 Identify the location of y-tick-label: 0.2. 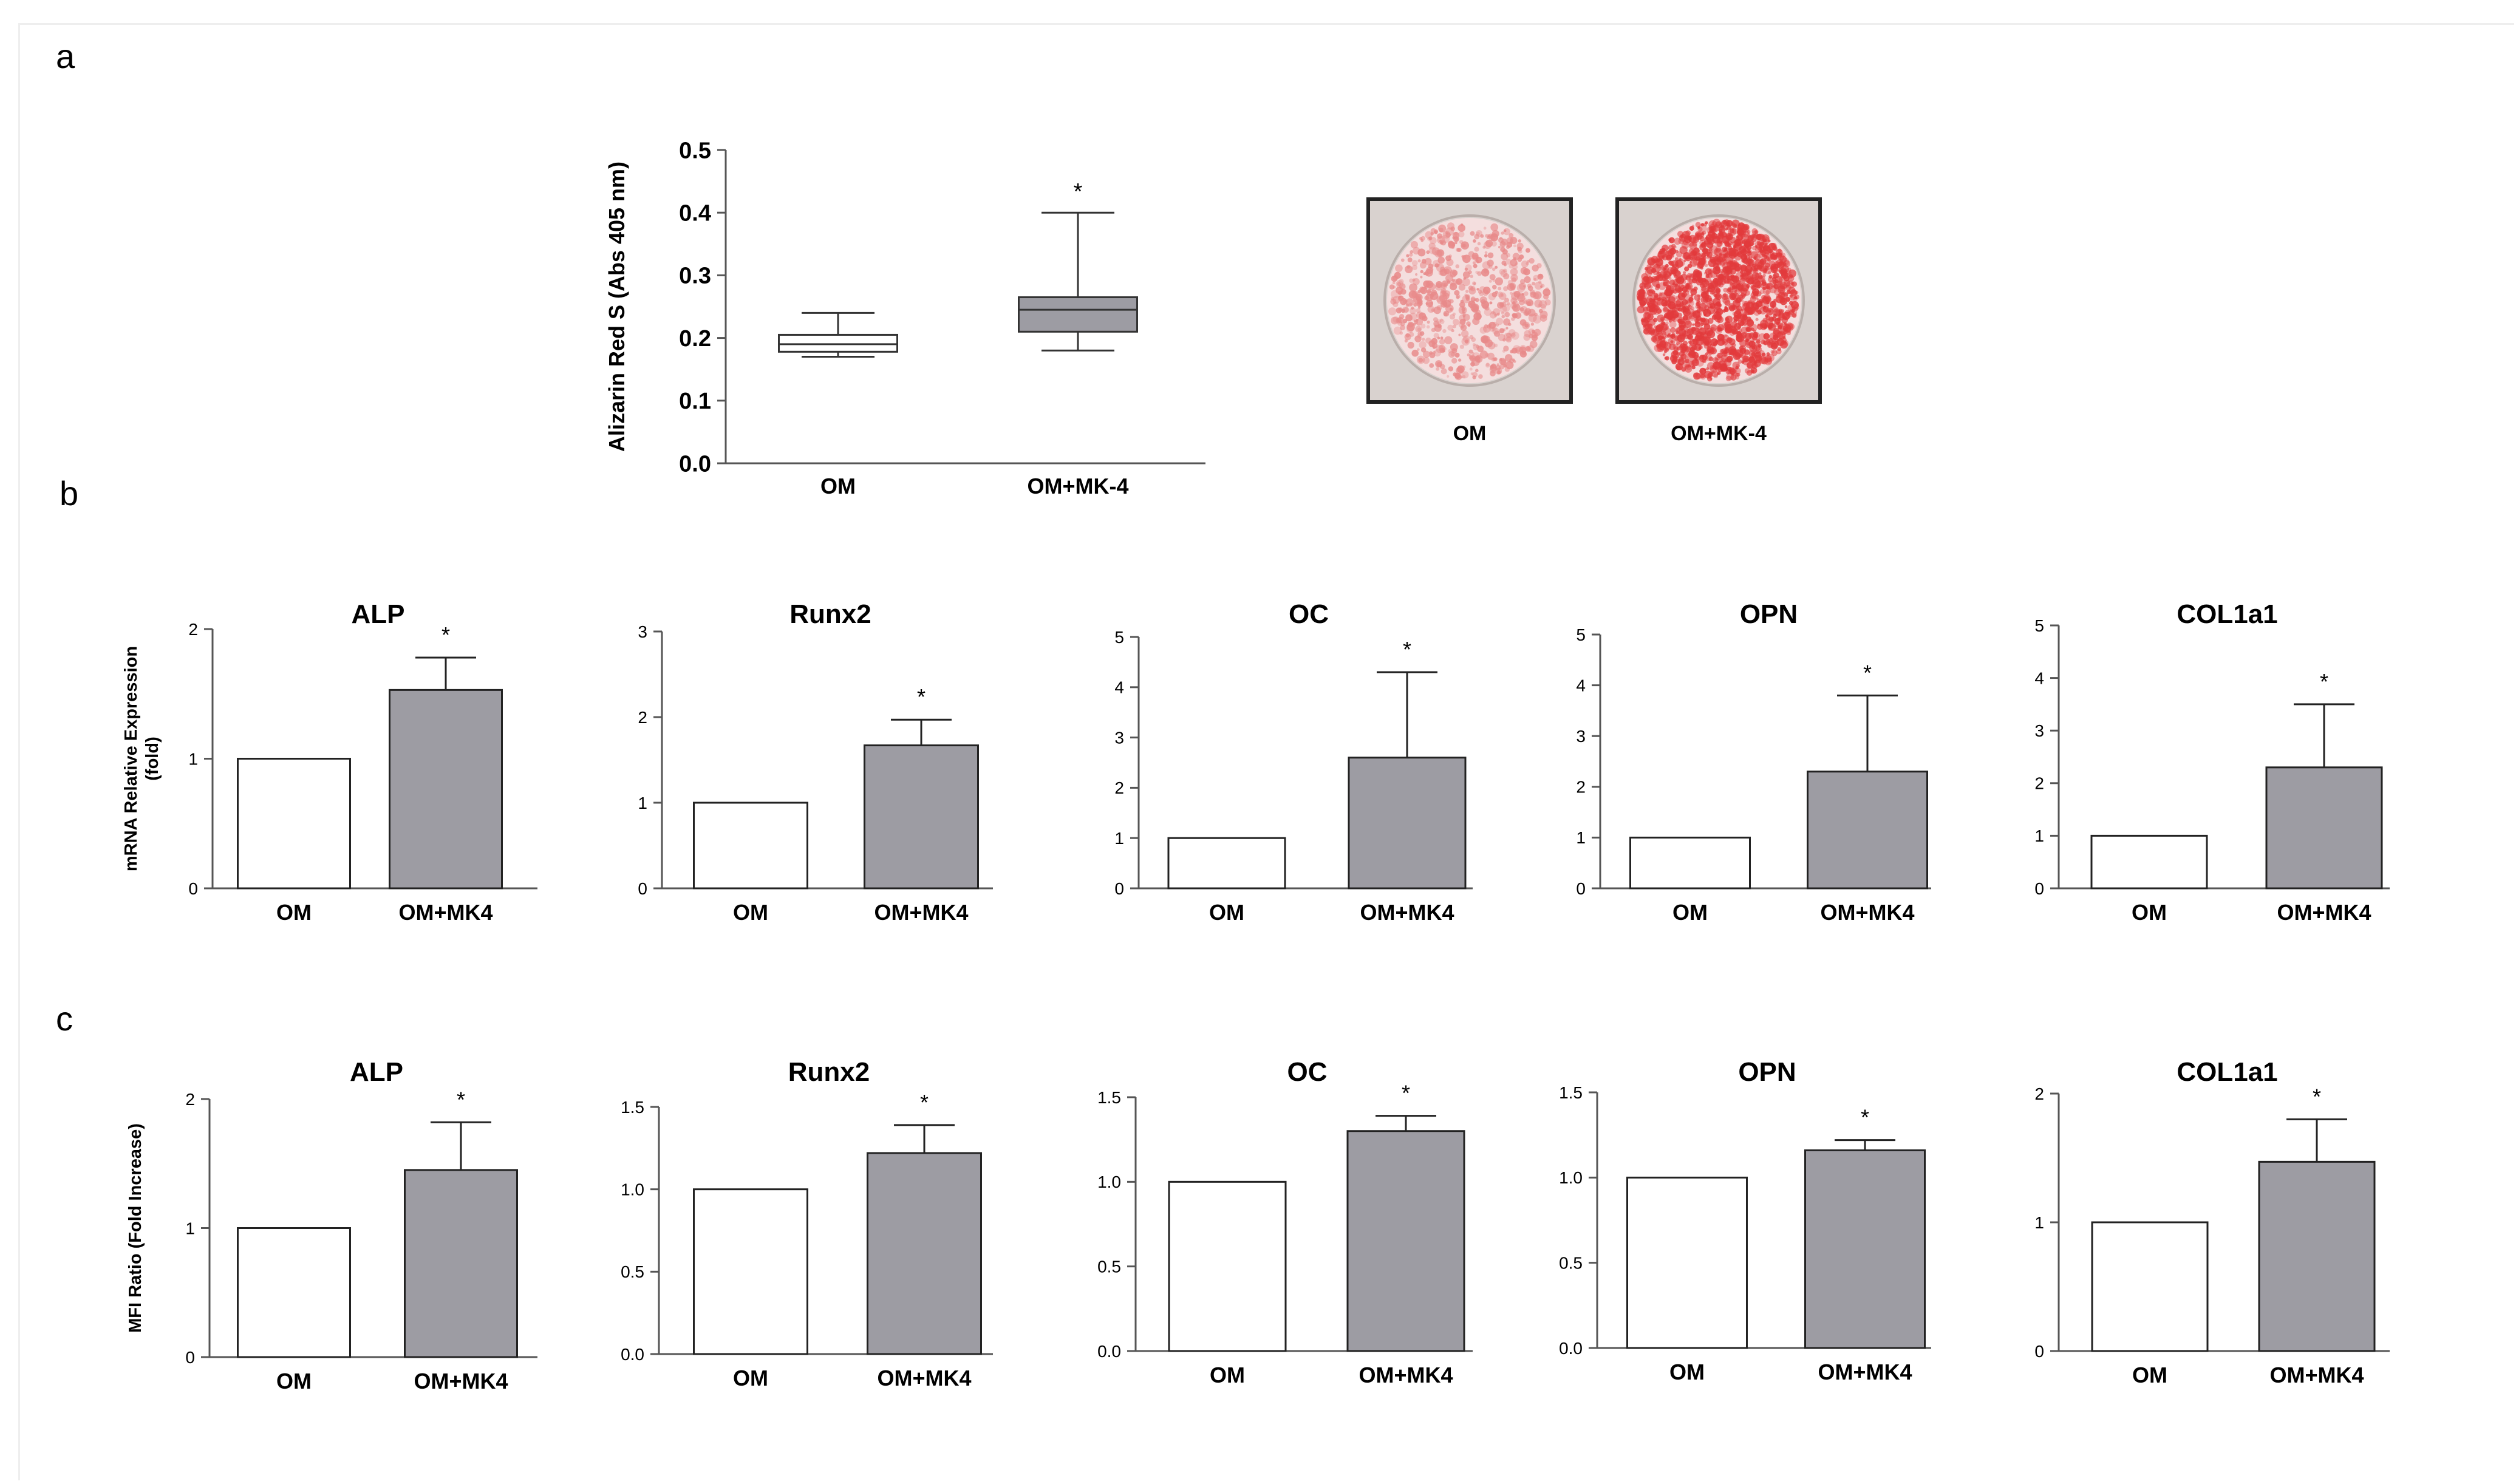
(695, 339).